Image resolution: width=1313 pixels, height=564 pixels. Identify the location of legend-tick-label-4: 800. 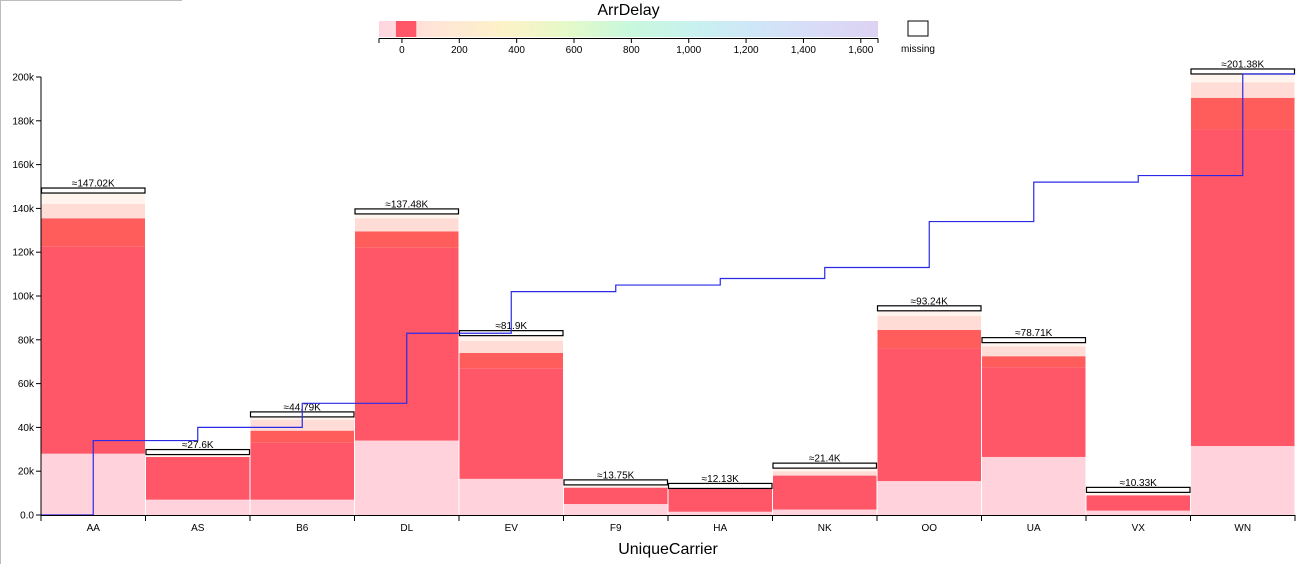
(631, 50).